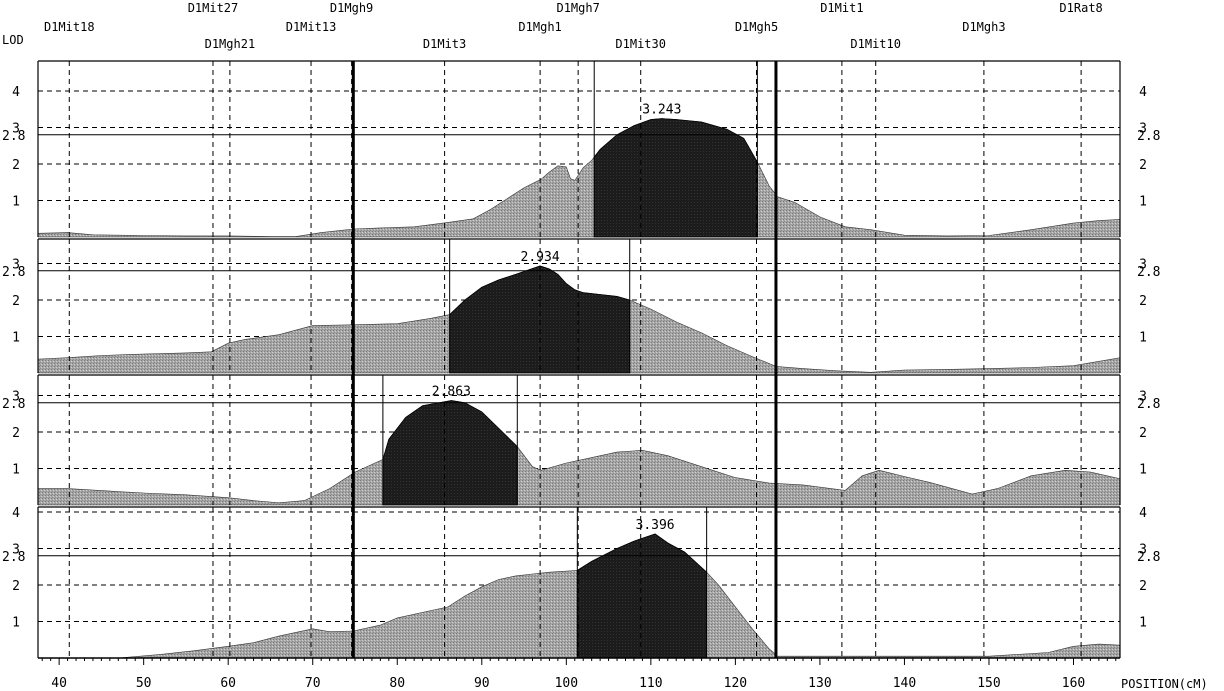 The image size is (1224, 691). I want to click on marker-label: D1Mit3, so click(444, 44).